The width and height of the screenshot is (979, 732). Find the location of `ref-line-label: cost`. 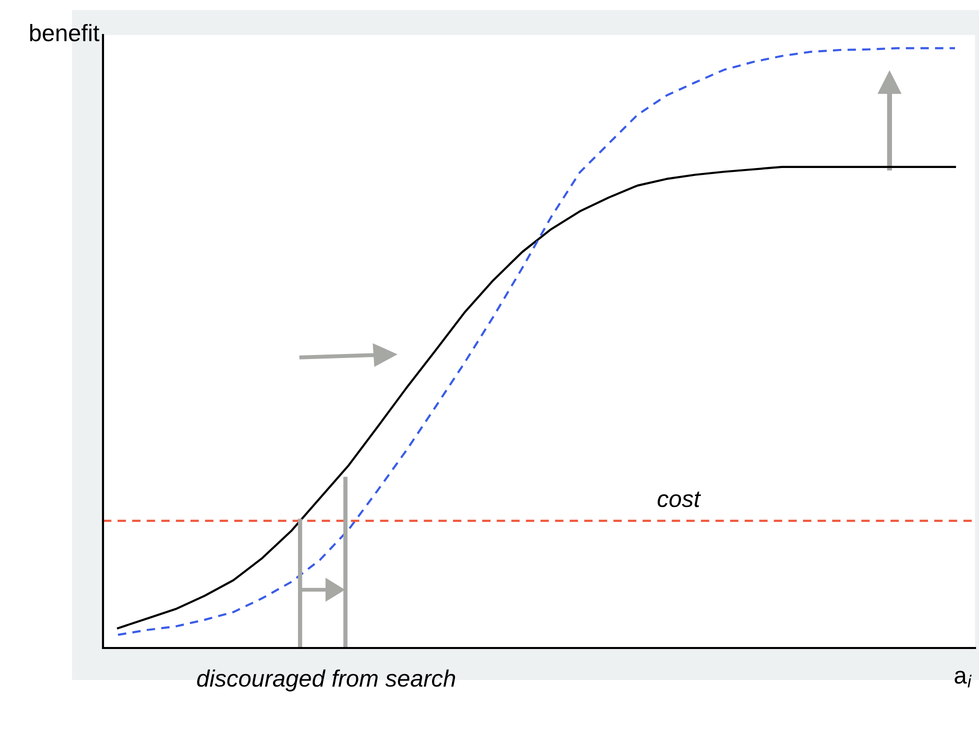

ref-line-label: cost is located at coordinates (679, 500).